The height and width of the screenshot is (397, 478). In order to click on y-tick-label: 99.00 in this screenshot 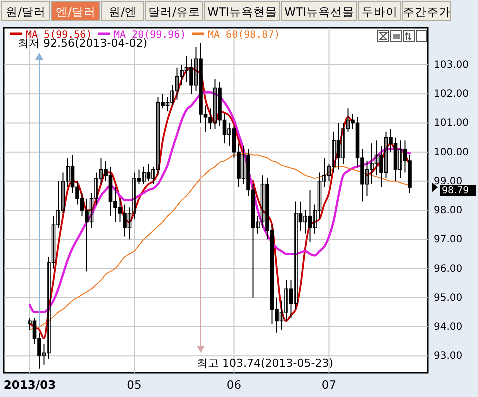, I will do `click(448, 182)`.